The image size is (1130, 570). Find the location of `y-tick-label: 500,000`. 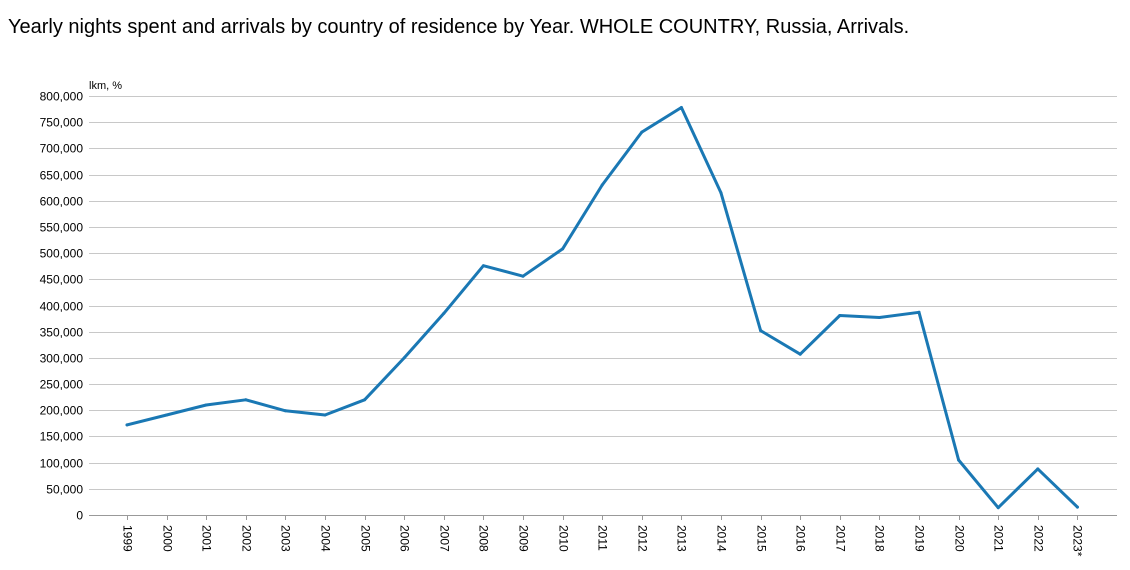

y-tick-label: 500,000 is located at coordinates (62, 254).